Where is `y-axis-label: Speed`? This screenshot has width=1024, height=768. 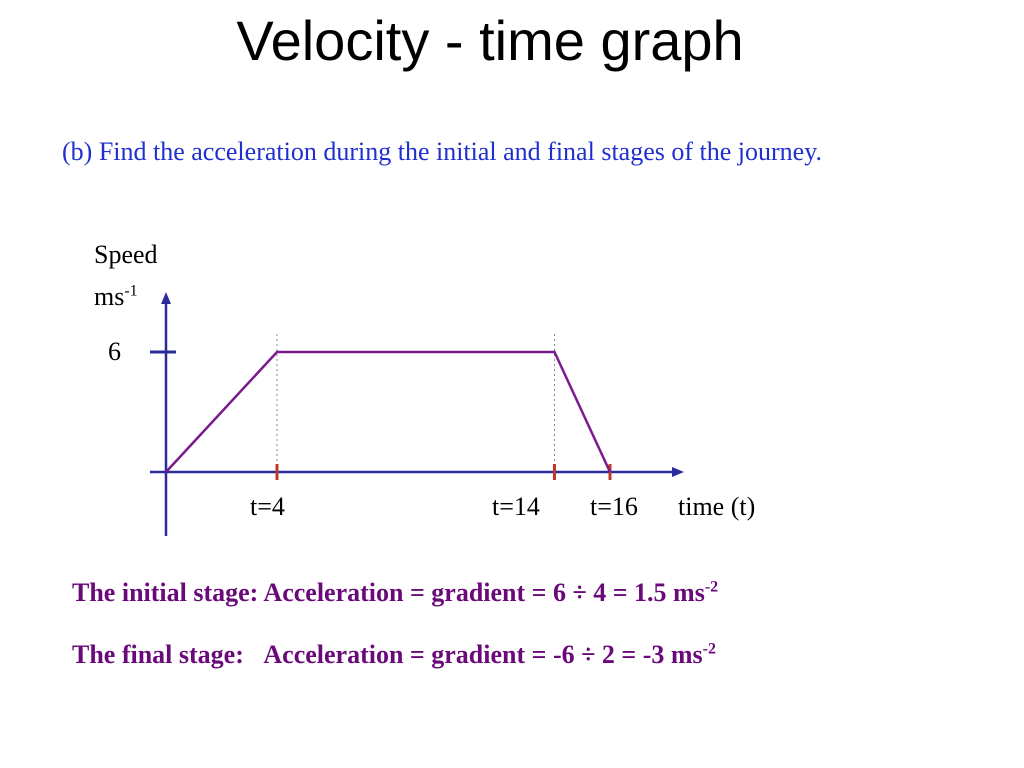
y-axis-label: Speed is located at coordinates (126, 254).